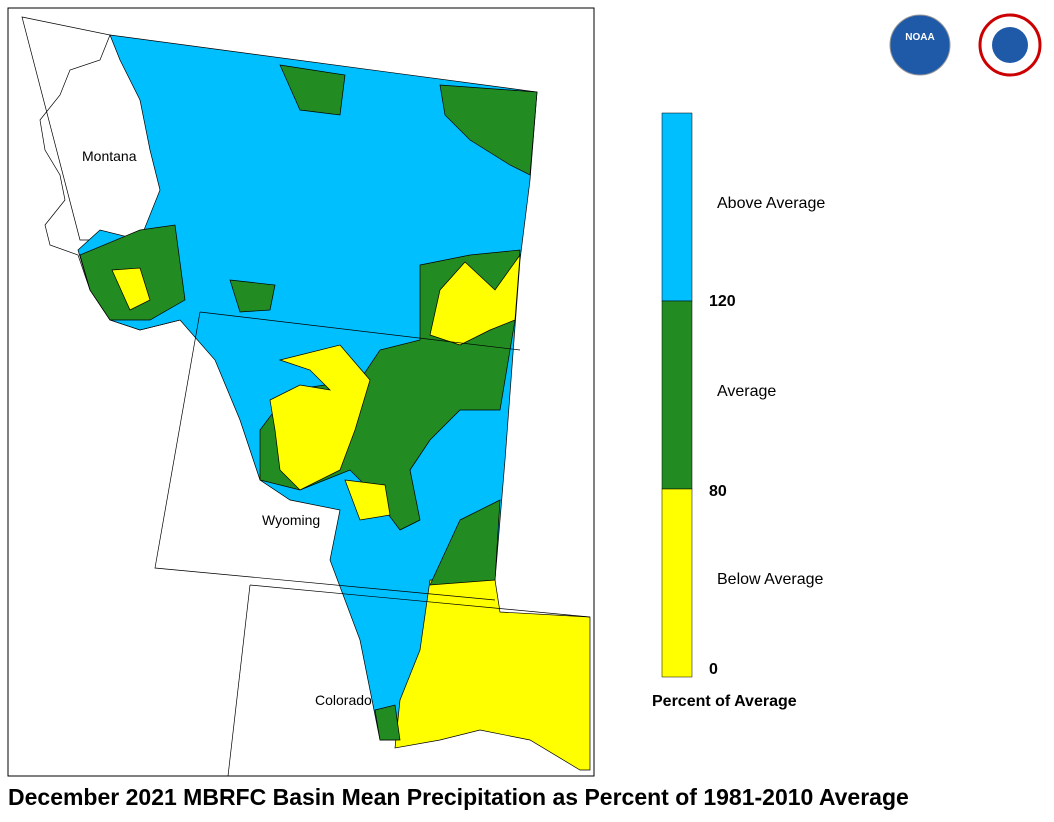  I want to click on legend-label: Above Average, so click(771, 203).